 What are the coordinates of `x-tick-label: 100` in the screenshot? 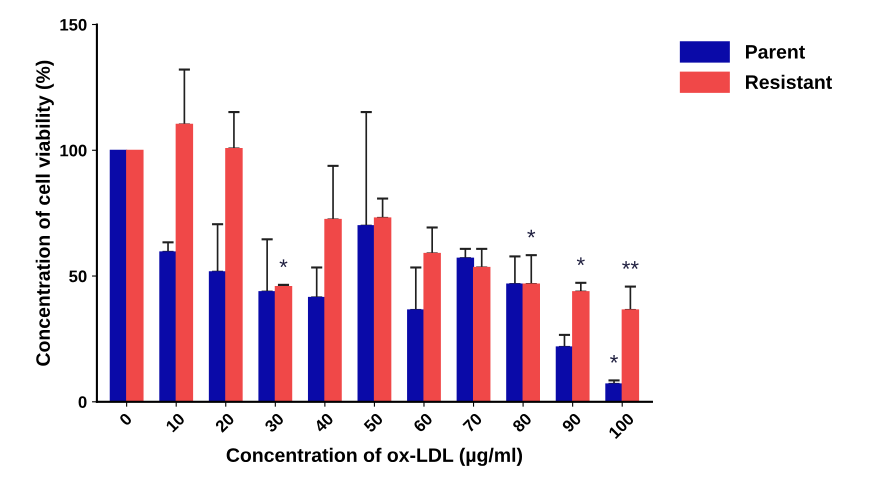 It's located at (621, 426).